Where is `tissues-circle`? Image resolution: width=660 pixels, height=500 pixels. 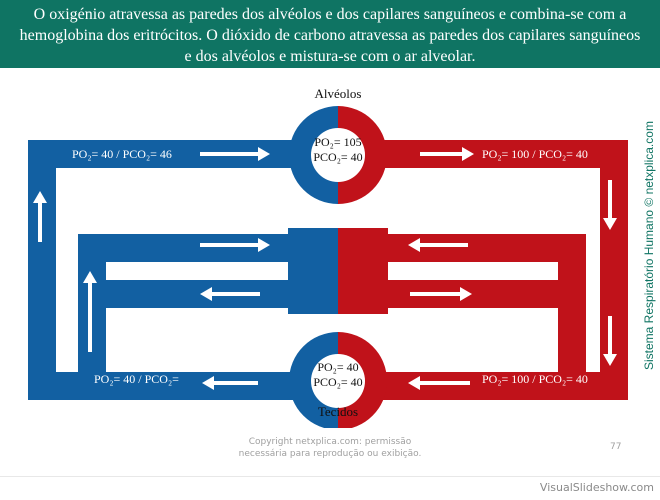 tissues-circle is located at coordinates (338, 380).